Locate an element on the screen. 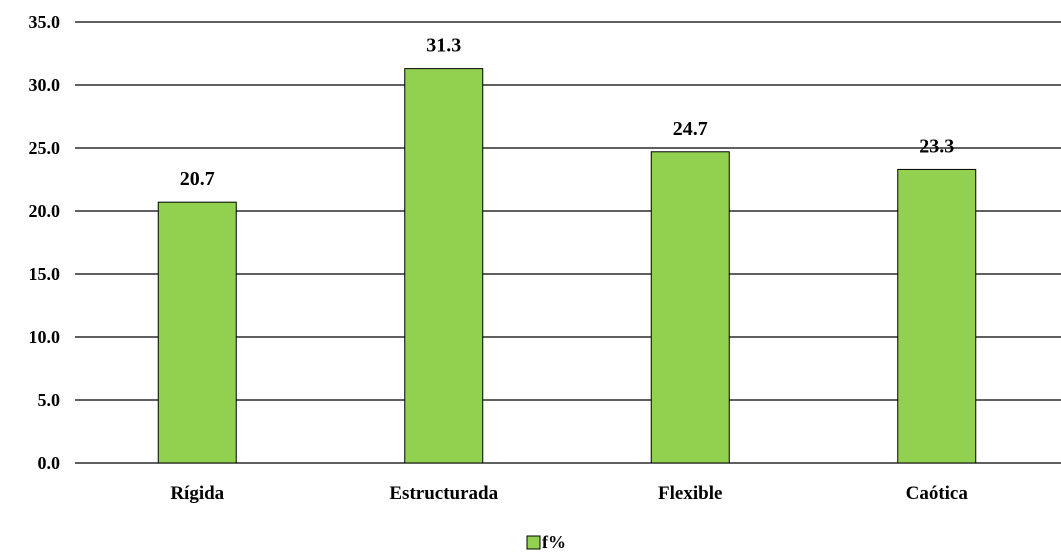 The width and height of the screenshot is (1061, 558). y-axis-ticks: 0.0 5.0 10.0 15.0 20.0 25.0 30.0 35.0 is located at coordinates (45, 242).